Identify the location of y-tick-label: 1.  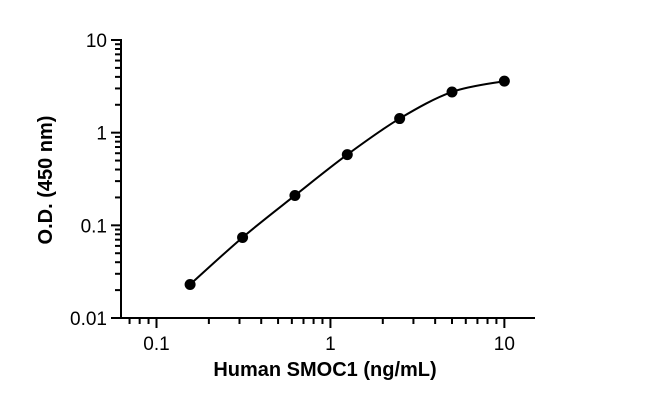
(101, 134).